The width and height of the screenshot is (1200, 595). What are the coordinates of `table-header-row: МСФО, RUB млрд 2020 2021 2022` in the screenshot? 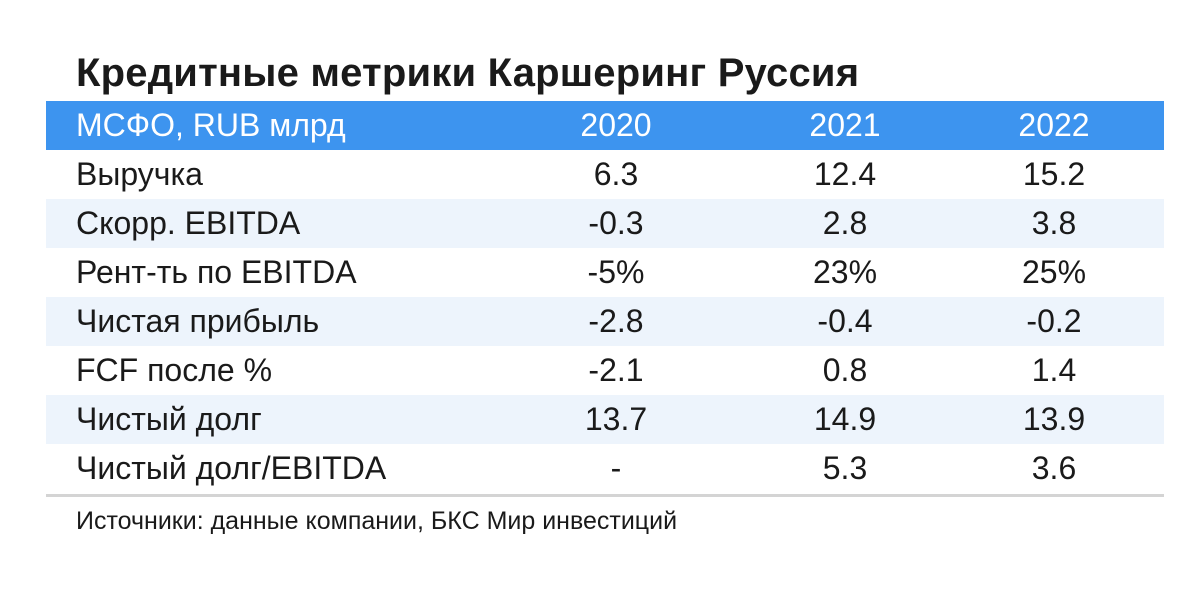 It's located at (605, 125).